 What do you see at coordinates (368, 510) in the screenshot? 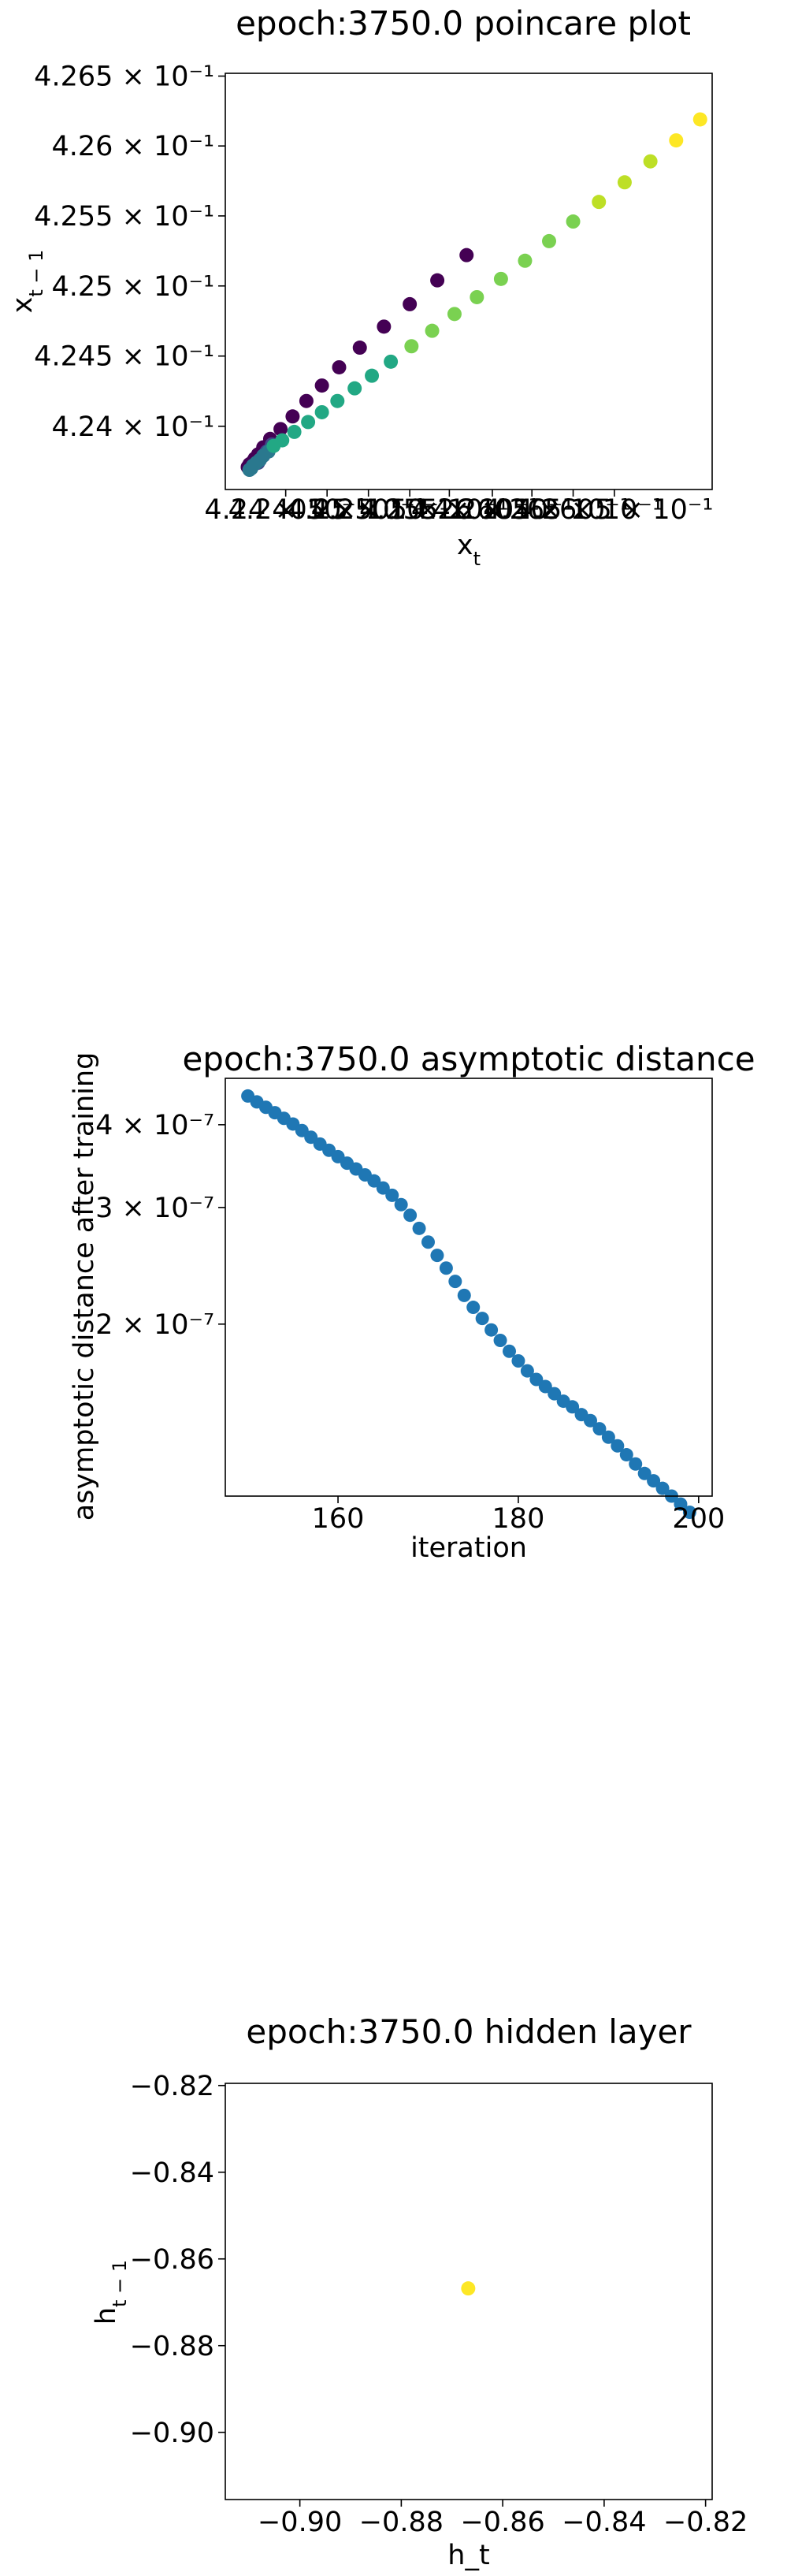
I see `poincare-x-tick-label: 4.25 × 10⁻¹` at bounding box center [368, 510].